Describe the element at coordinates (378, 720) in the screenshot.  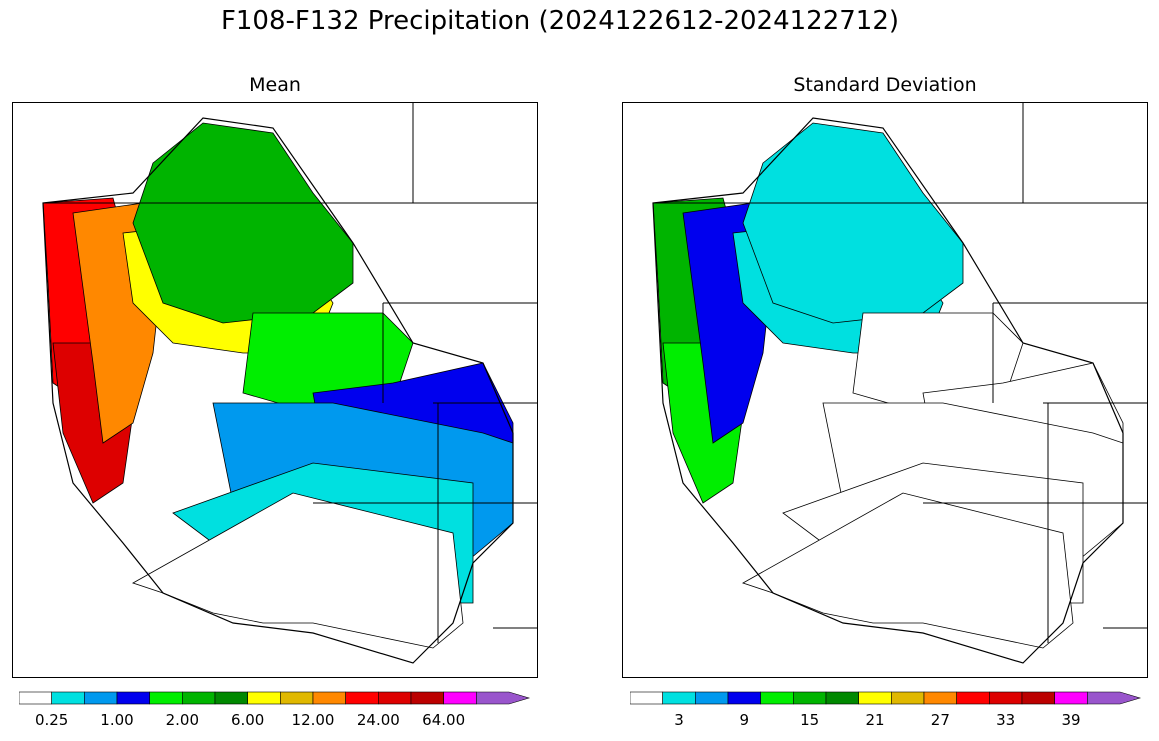
I see `mean-colorbar-tick-label: 24.00` at that location.